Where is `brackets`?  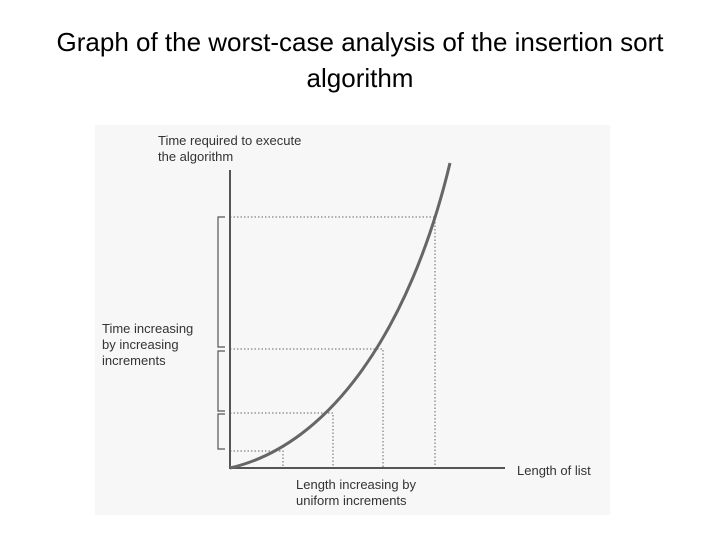
brackets is located at coordinates (221, 333).